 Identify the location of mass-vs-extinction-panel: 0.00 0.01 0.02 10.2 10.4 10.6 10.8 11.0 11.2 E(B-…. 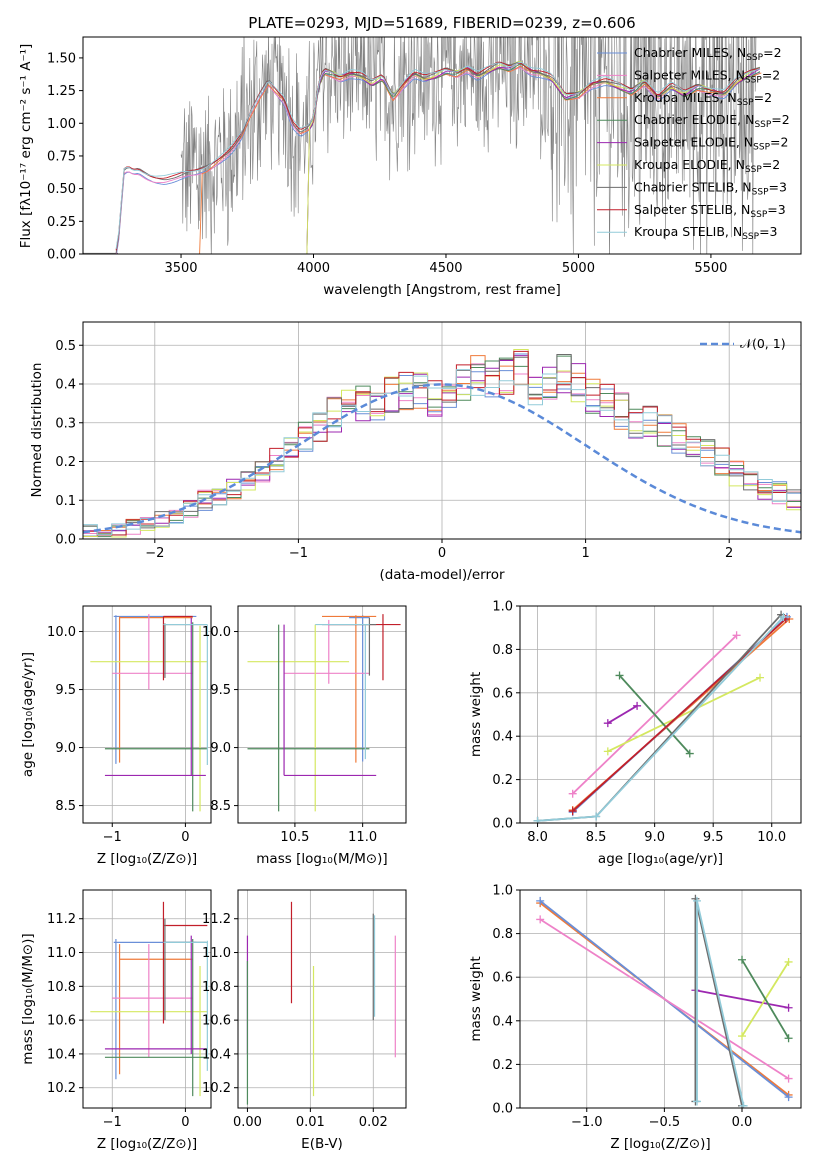
(304, 1020).